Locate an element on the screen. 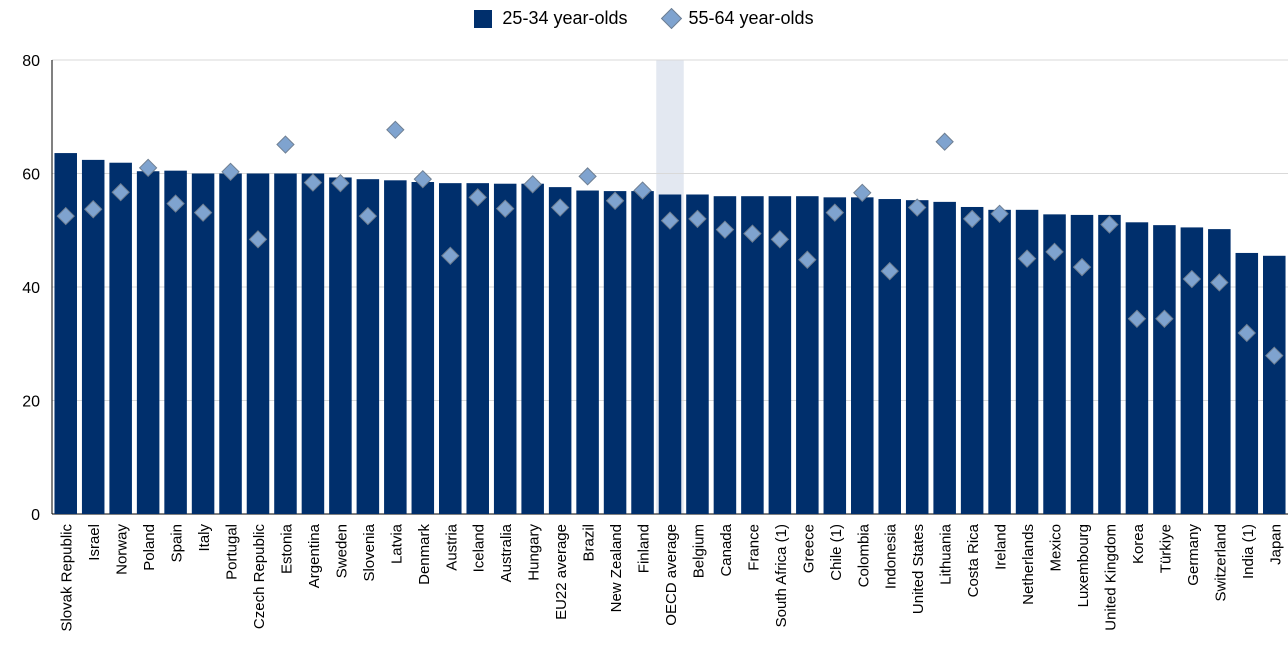  x-tick-label: Argentina is located at coordinates (314, 555).